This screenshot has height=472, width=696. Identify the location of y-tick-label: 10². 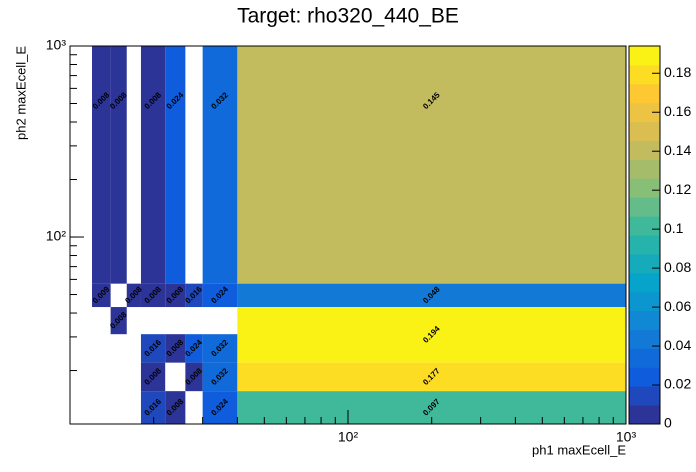
(56, 236).